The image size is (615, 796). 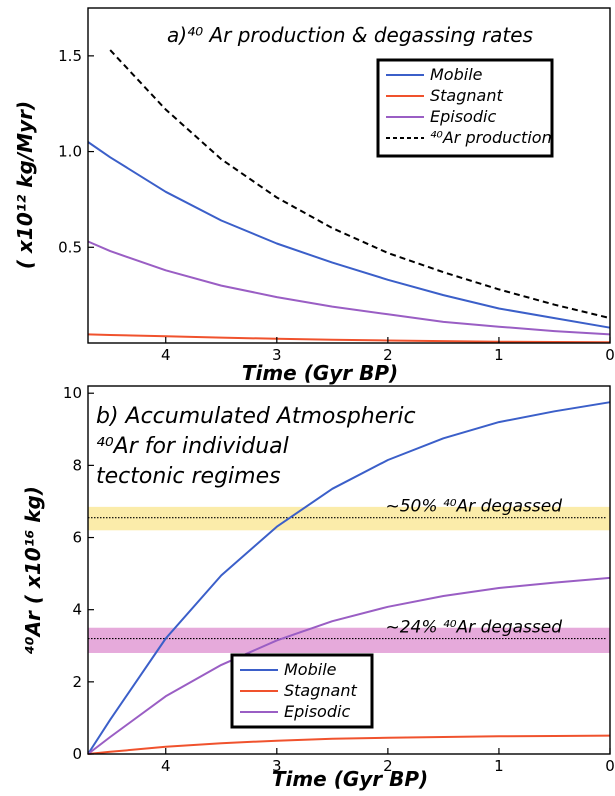 What do you see at coordinates (350, 35) in the screenshot?
I see `panel-a-title: a)⁴⁰ Ar production & degassing rates` at bounding box center [350, 35].